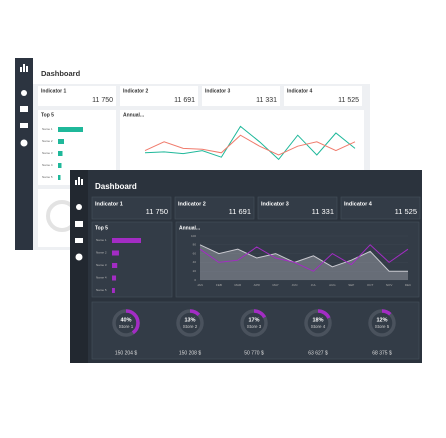 The height and width of the screenshot is (438, 446). What do you see at coordinates (254, 353) in the screenshot?
I see `donut-amount: 50 770 $` at bounding box center [254, 353].